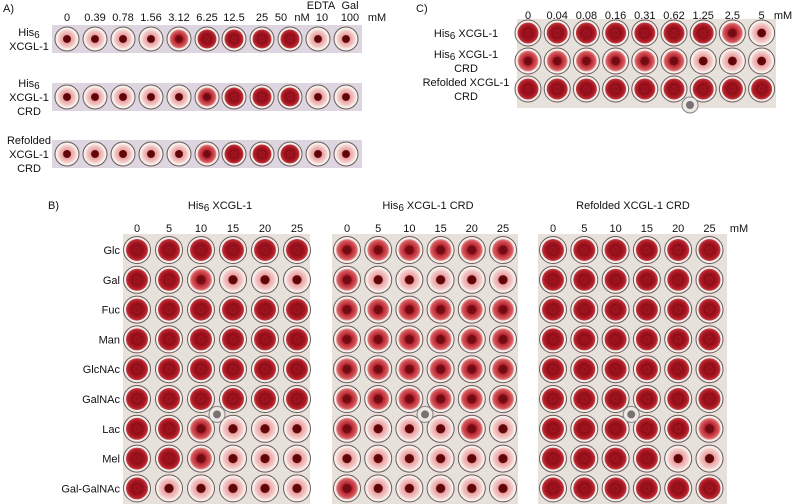 The image size is (798, 504). Describe the element at coordinates (233, 229) in the screenshot. I see `column-label: 15` at that location.